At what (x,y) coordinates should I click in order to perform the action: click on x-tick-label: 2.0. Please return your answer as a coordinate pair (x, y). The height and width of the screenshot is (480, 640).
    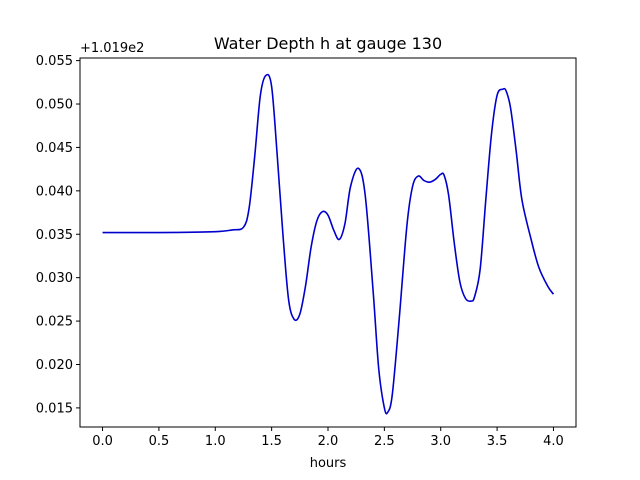
    Looking at the image, I should click on (328, 441).